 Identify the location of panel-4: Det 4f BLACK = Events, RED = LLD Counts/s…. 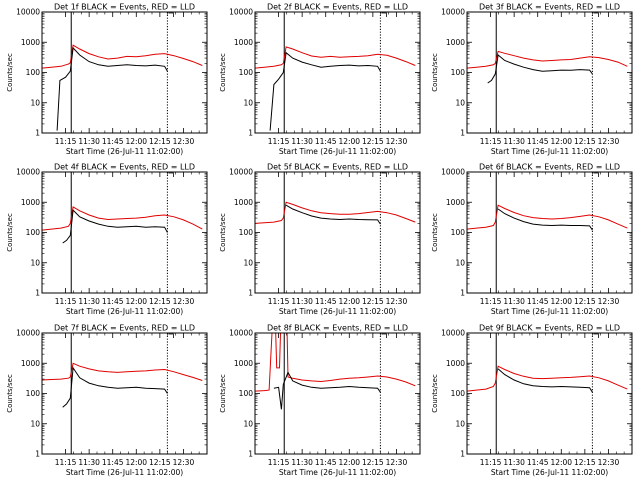
(107, 239).